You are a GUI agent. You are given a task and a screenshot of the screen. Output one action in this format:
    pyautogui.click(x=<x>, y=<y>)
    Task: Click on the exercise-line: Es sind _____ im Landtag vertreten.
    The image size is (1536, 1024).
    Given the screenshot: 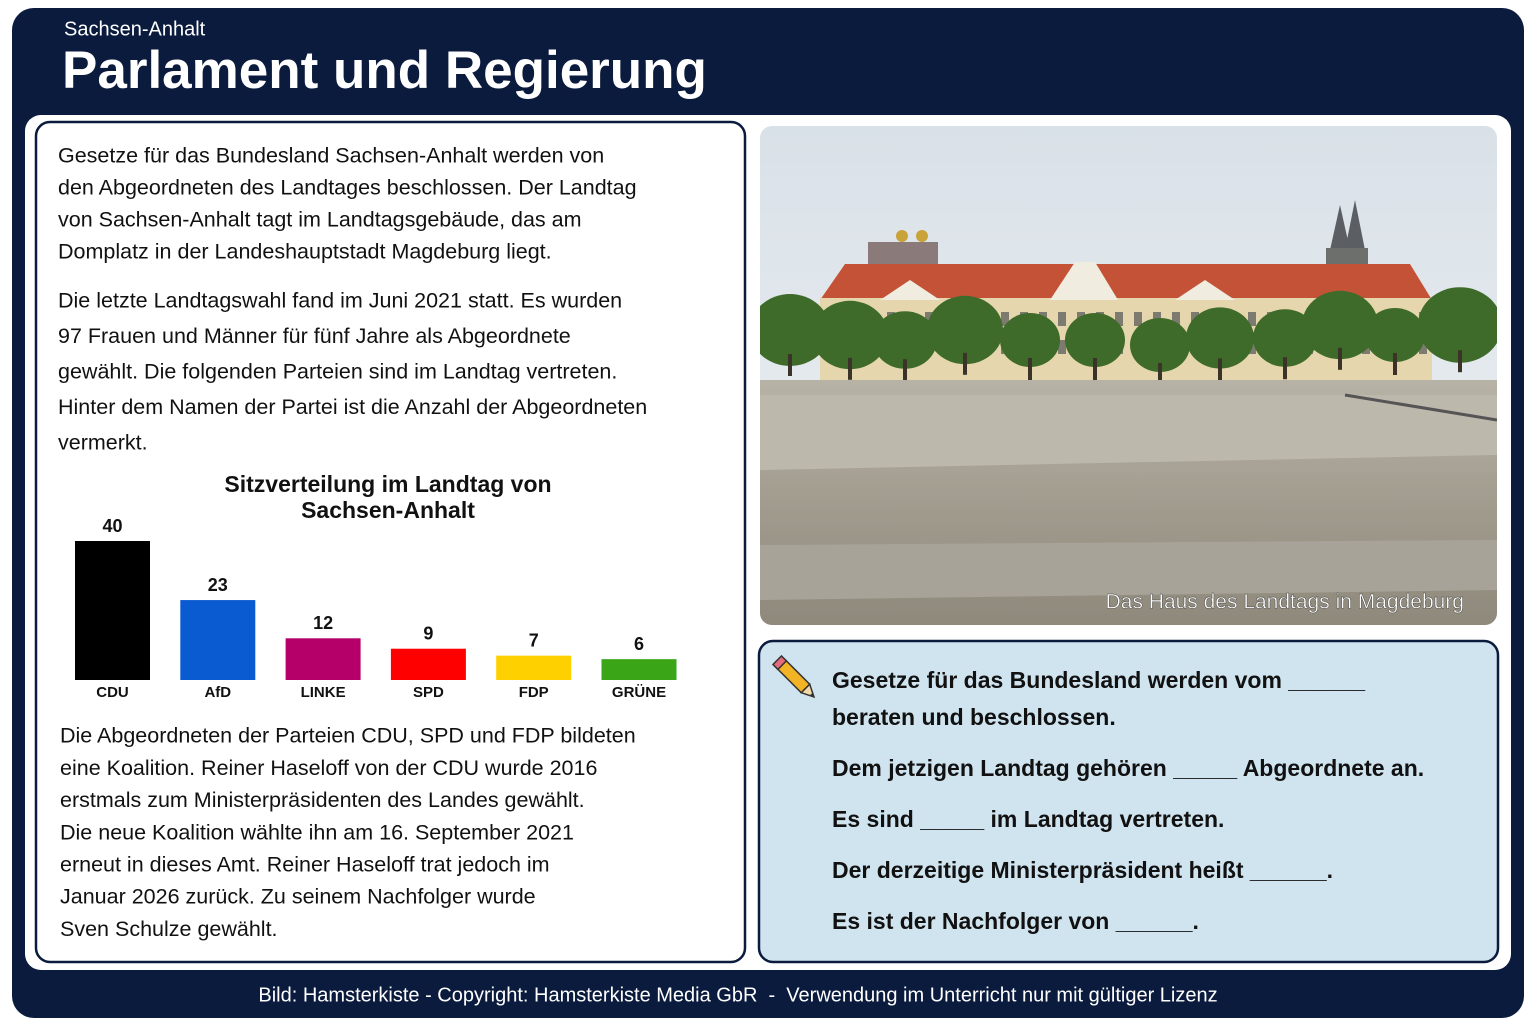 What is the action you would take?
    pyautogui.click(x=1028, y=819)
    